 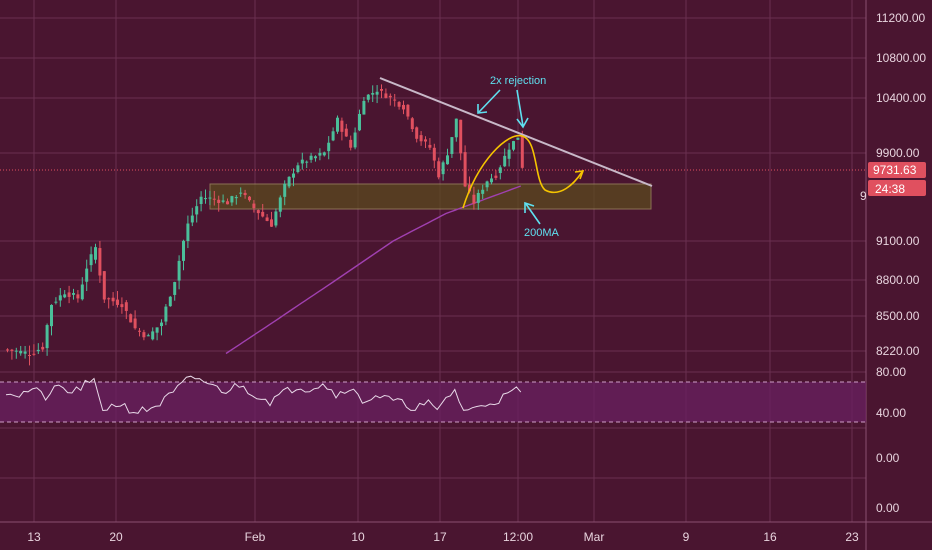 What do you see at coordinates (373, 270) in the screenshot?
I see `ma200-line` at bounding box center [373, 270].